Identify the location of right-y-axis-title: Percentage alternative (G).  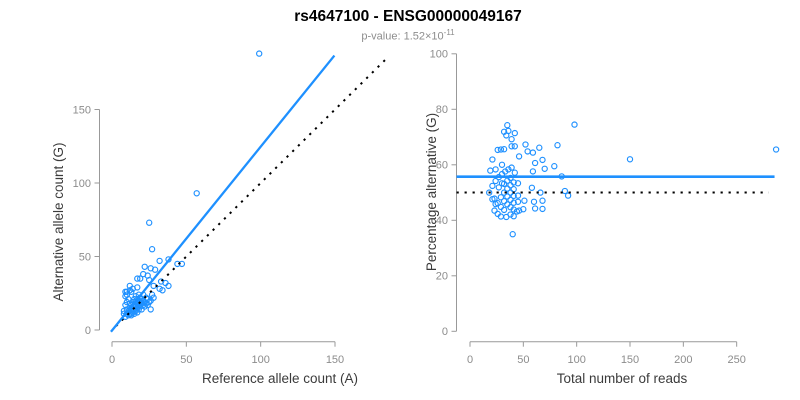
(431, 192).